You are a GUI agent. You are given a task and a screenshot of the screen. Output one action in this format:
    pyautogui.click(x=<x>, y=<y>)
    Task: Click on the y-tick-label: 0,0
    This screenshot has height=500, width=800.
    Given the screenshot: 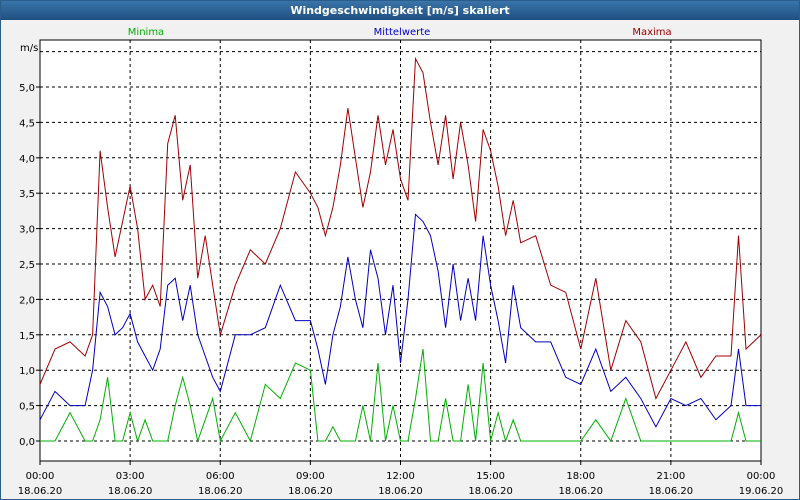 What is the action you would take?
    pyautogui.click(x=27, y=442)
    